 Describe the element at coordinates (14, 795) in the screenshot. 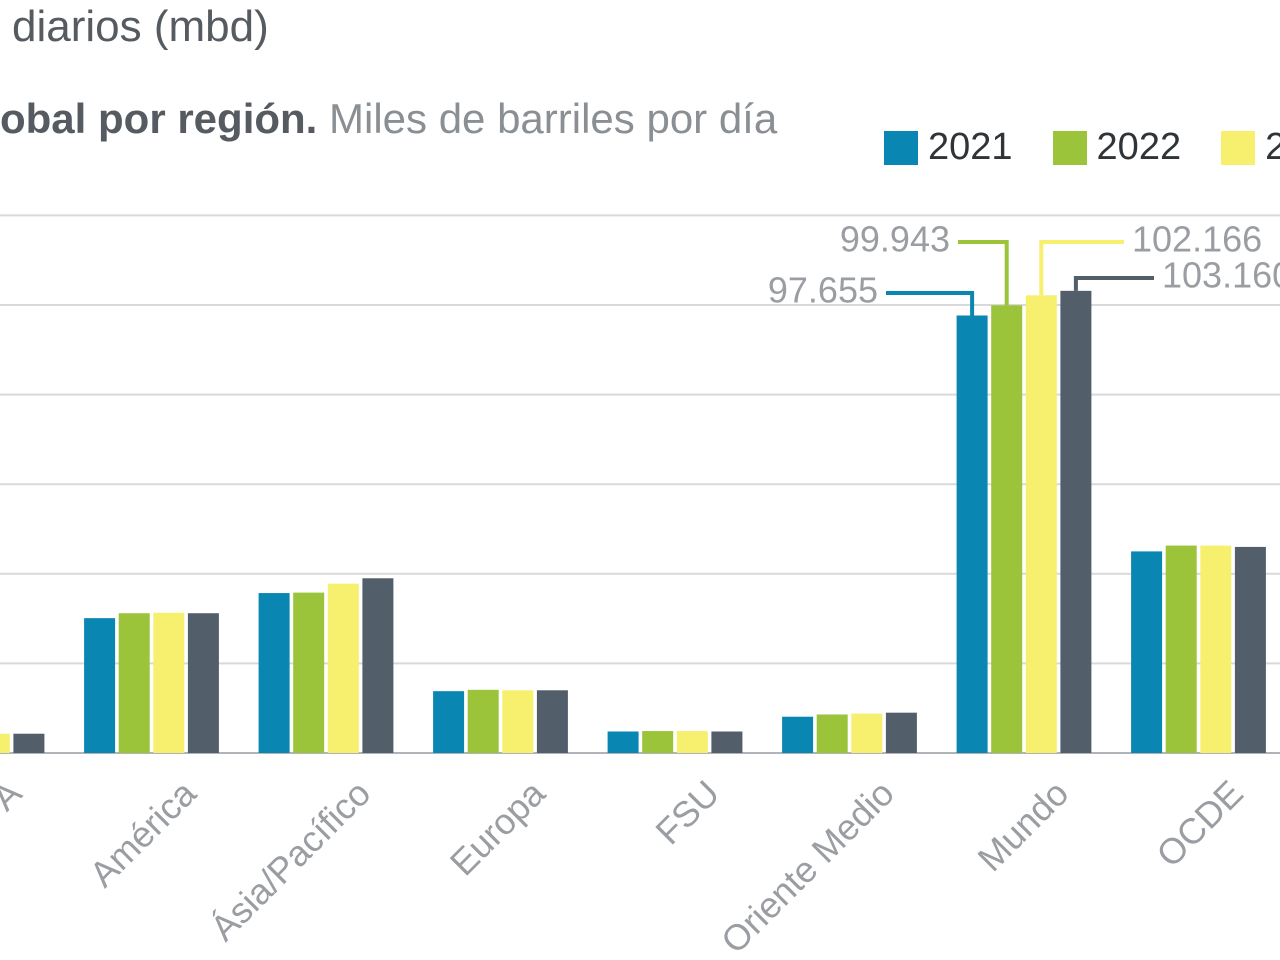

I see `category-label-0: A` at that location.